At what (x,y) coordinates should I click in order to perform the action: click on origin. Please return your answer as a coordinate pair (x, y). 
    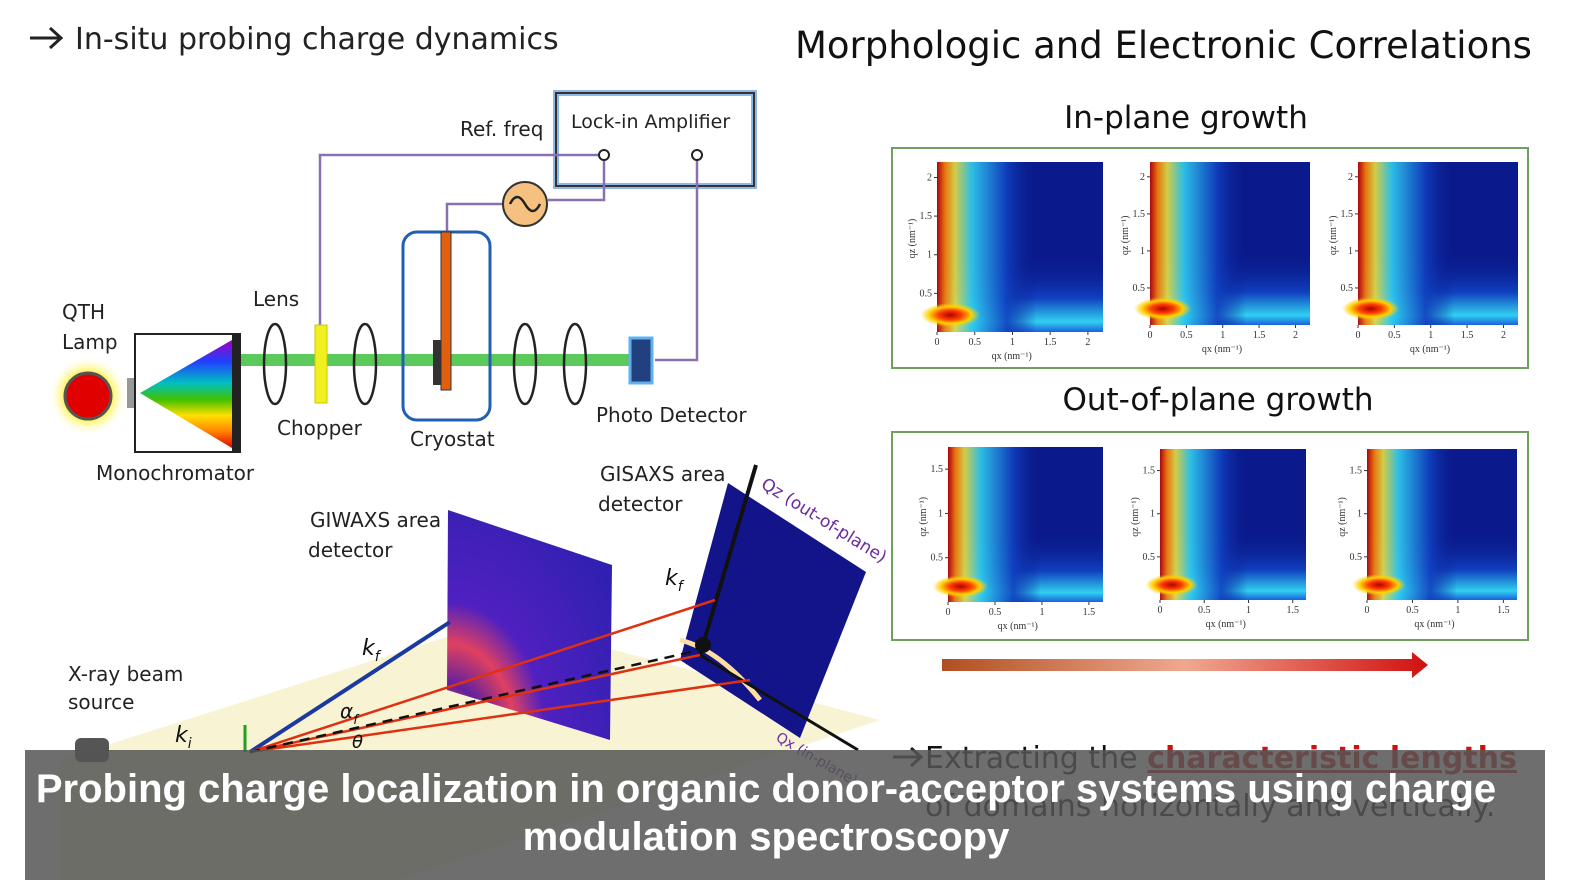
    Looking at the image, I should click on (703, 645).